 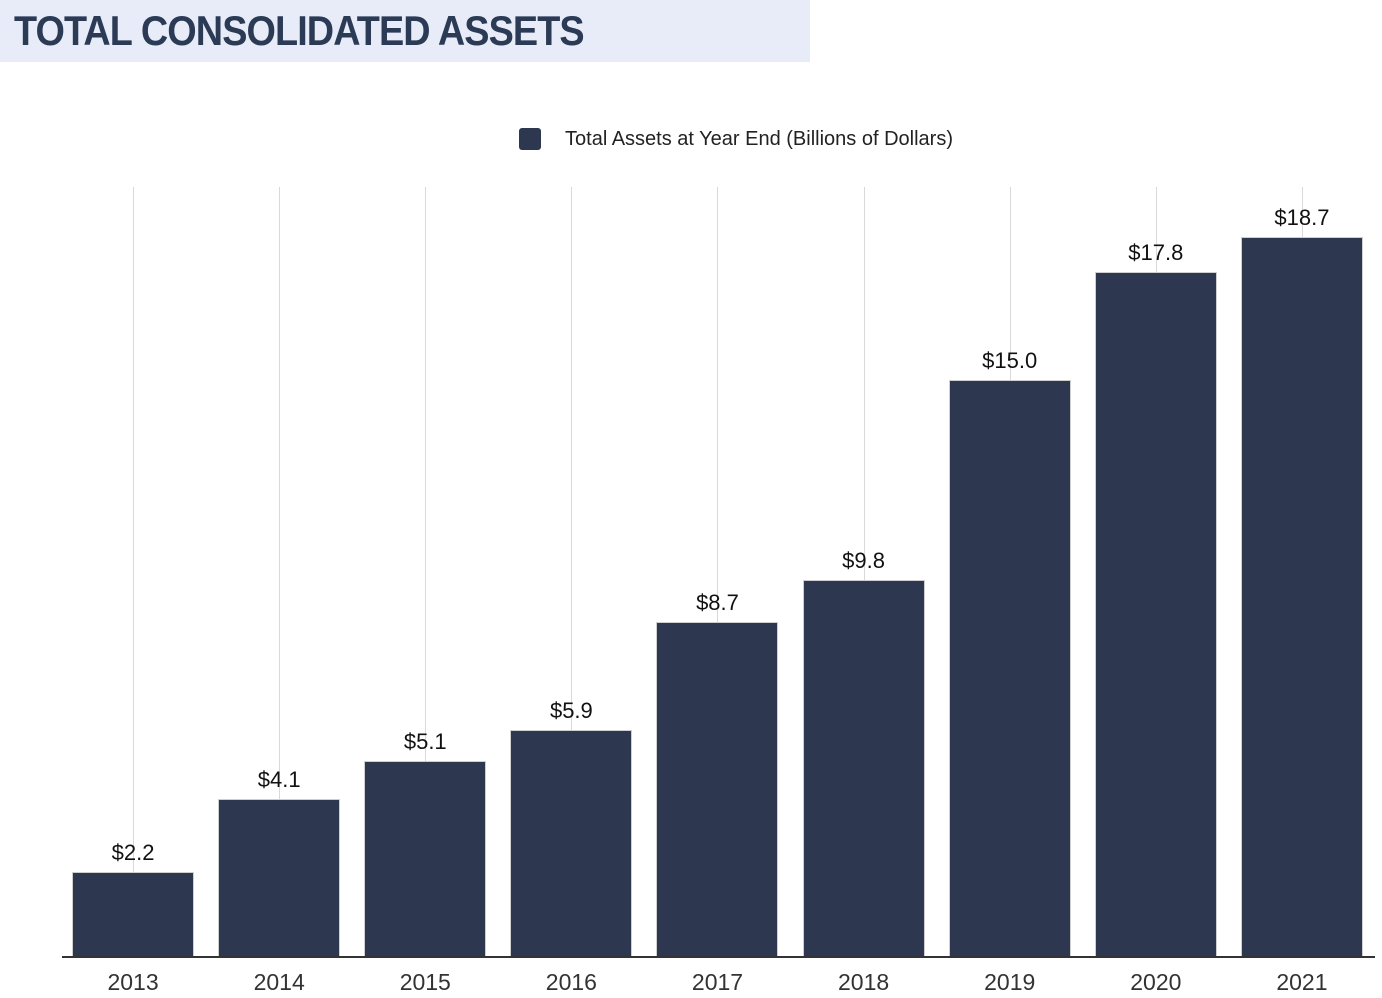 What do you see at coordinates (133, 853) in the screenshot?
I see `value-label-2013: $2.2` at bounding box center [133, 853].